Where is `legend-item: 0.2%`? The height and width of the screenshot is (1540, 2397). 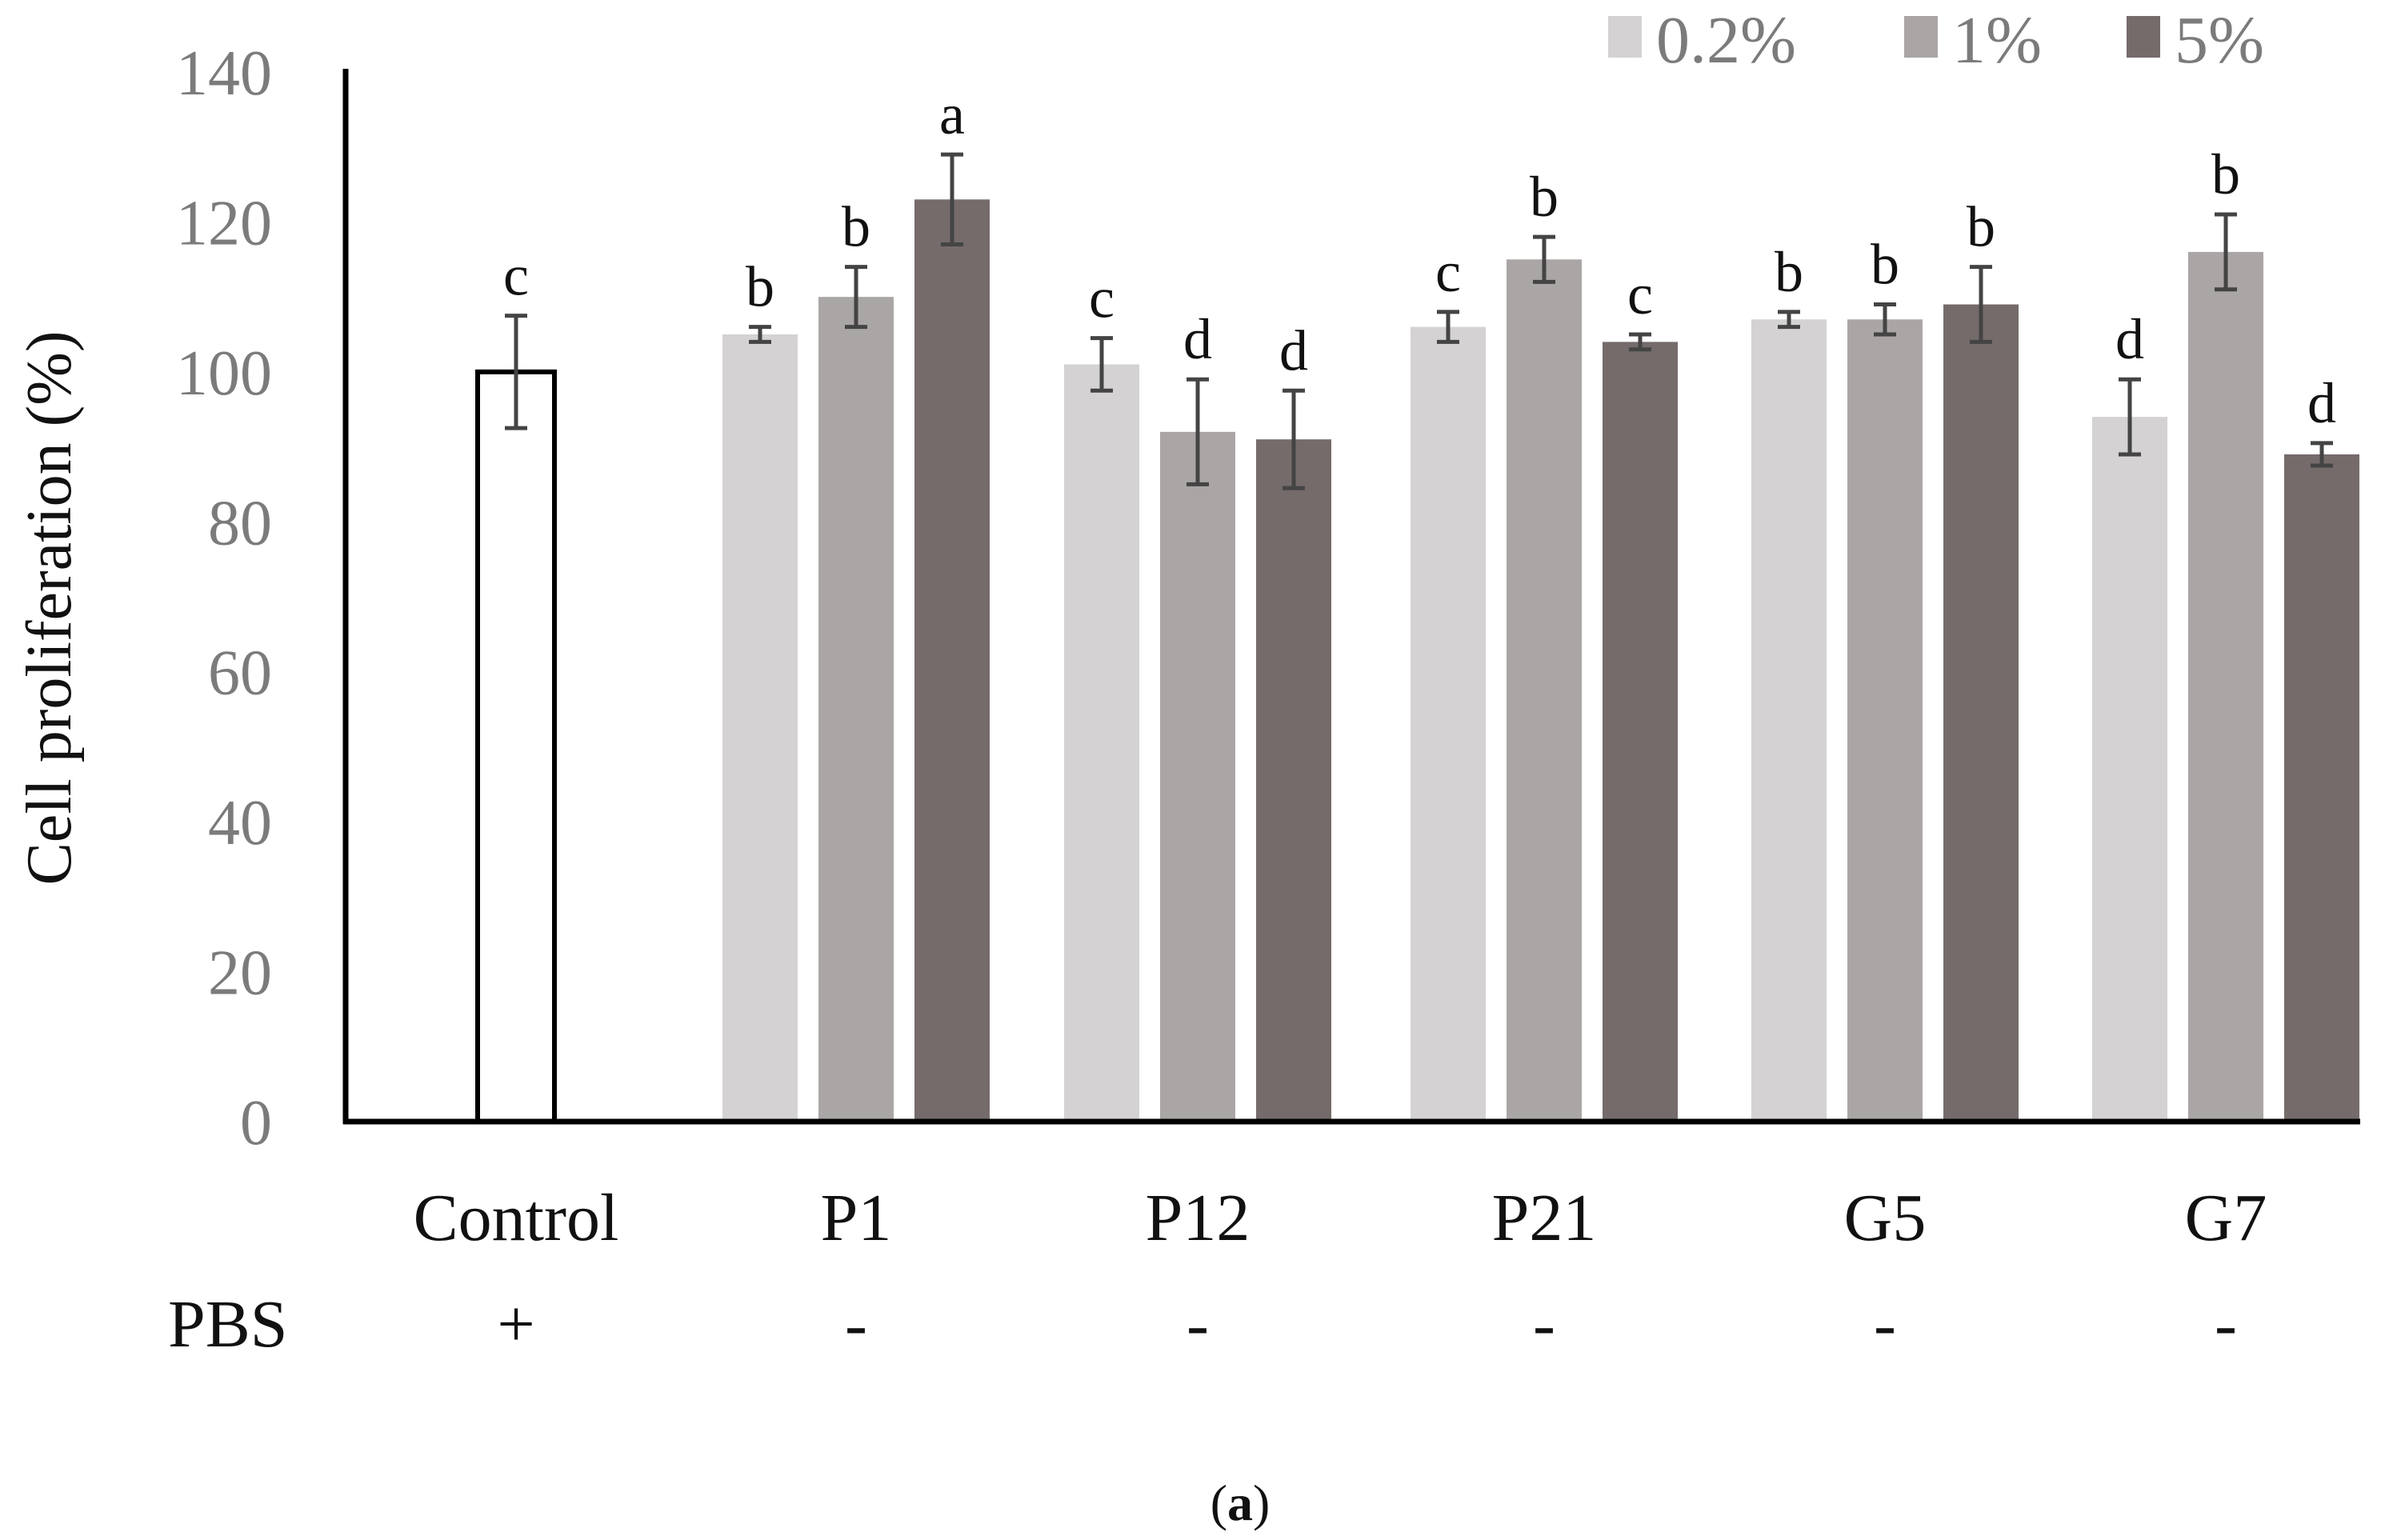
legend-item: 0.2% is located at coordinates (1702, 40).